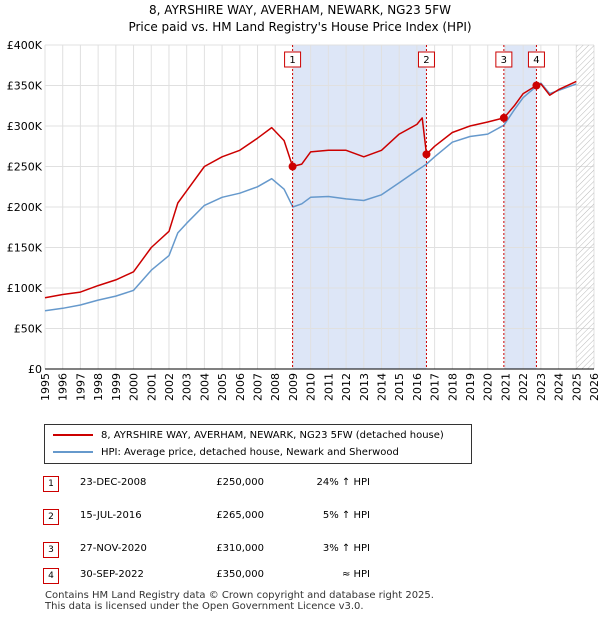 This screenshot has width=600, height=620. What do you see at coordinates (73, 435) in the screenshot?
I see `property-line-swatch` at bounding box center [73, 435].